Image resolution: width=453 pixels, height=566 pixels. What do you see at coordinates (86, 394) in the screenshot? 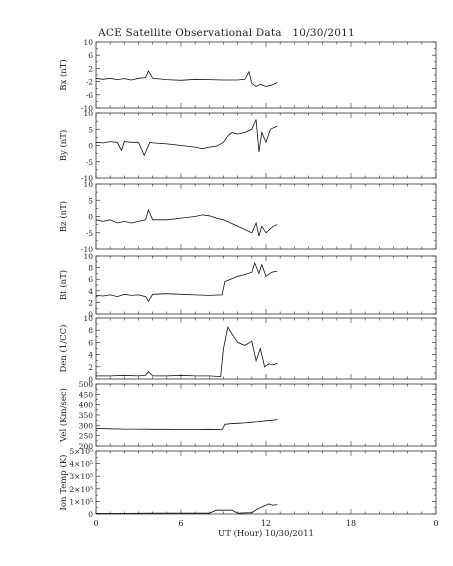
I see `y-tick-label: 450` at bounding box center [86, 394].